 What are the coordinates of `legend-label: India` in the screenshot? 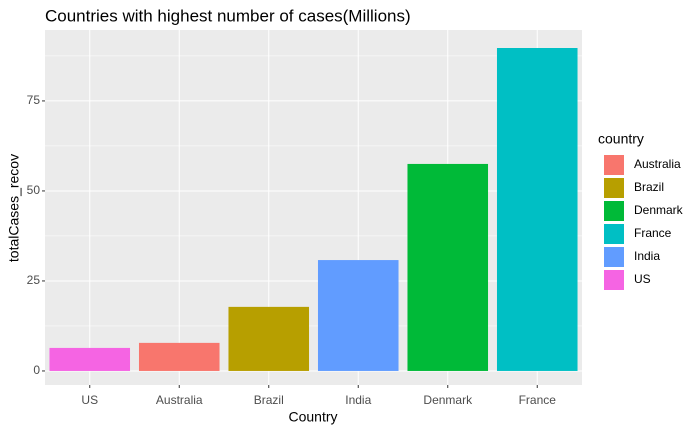 It's located at (647, 256).